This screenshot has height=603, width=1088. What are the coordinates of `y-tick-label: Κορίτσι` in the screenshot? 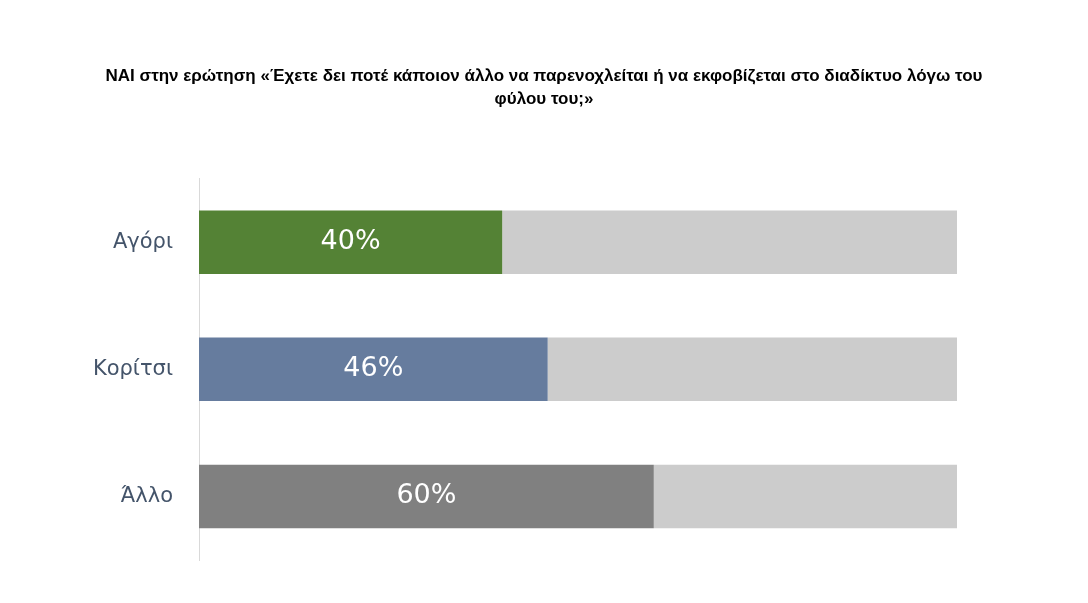 It's located at (132, 367).